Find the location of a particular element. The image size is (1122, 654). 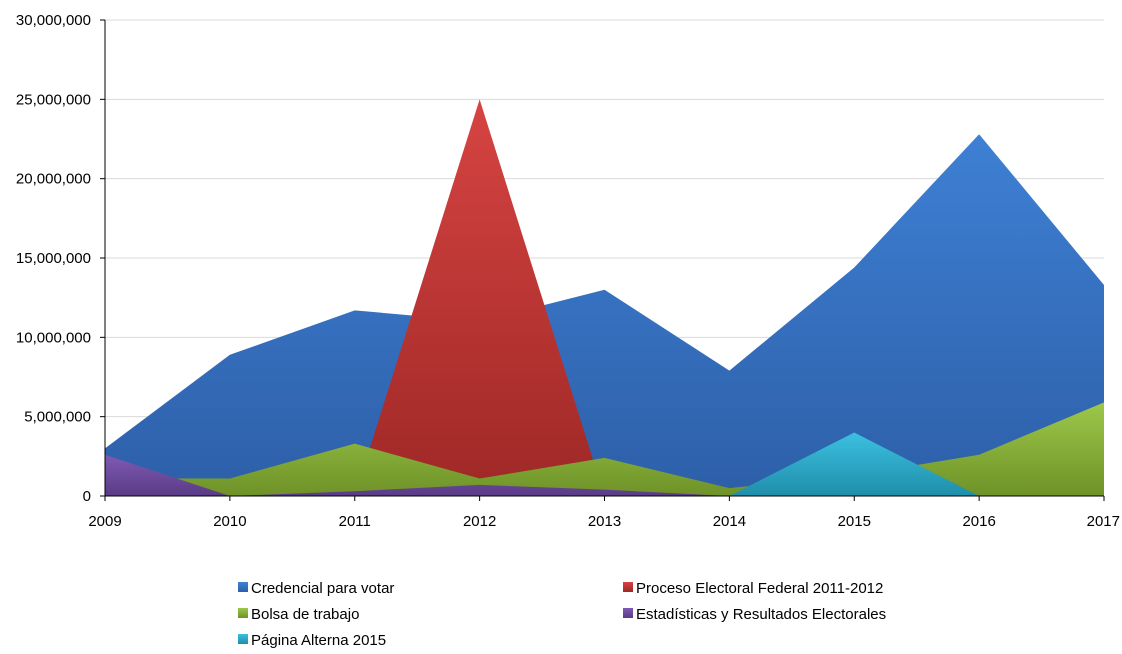

area-estadisticas-y-resultados-electorales is located at coordinates (604, 475).